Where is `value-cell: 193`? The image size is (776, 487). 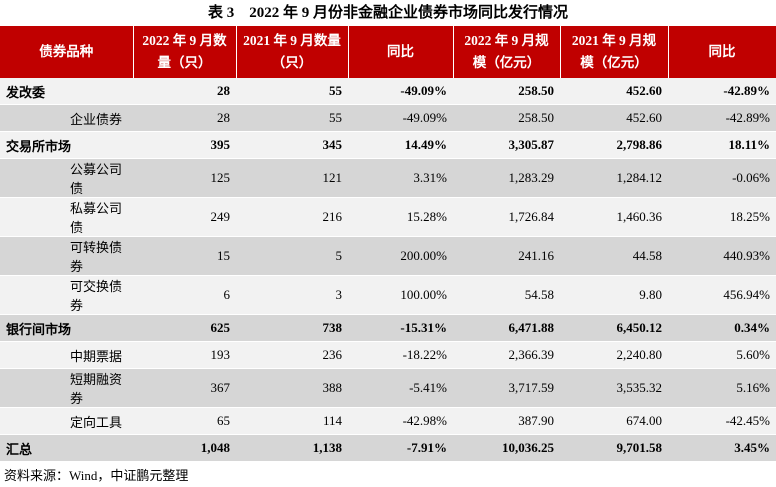 value-cell: 193 is located at coordinates (184, 355).